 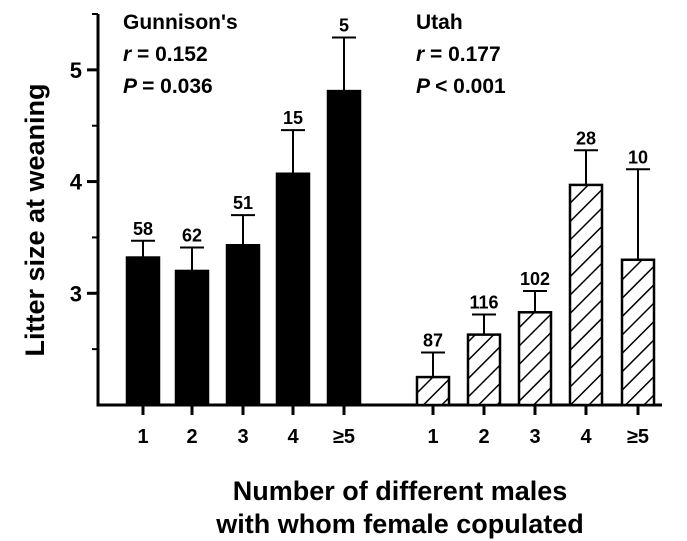 What do you see at coordinates (535, 279) in the screenshot?
I see `data-label: 102` at bounding box center [535, 279].